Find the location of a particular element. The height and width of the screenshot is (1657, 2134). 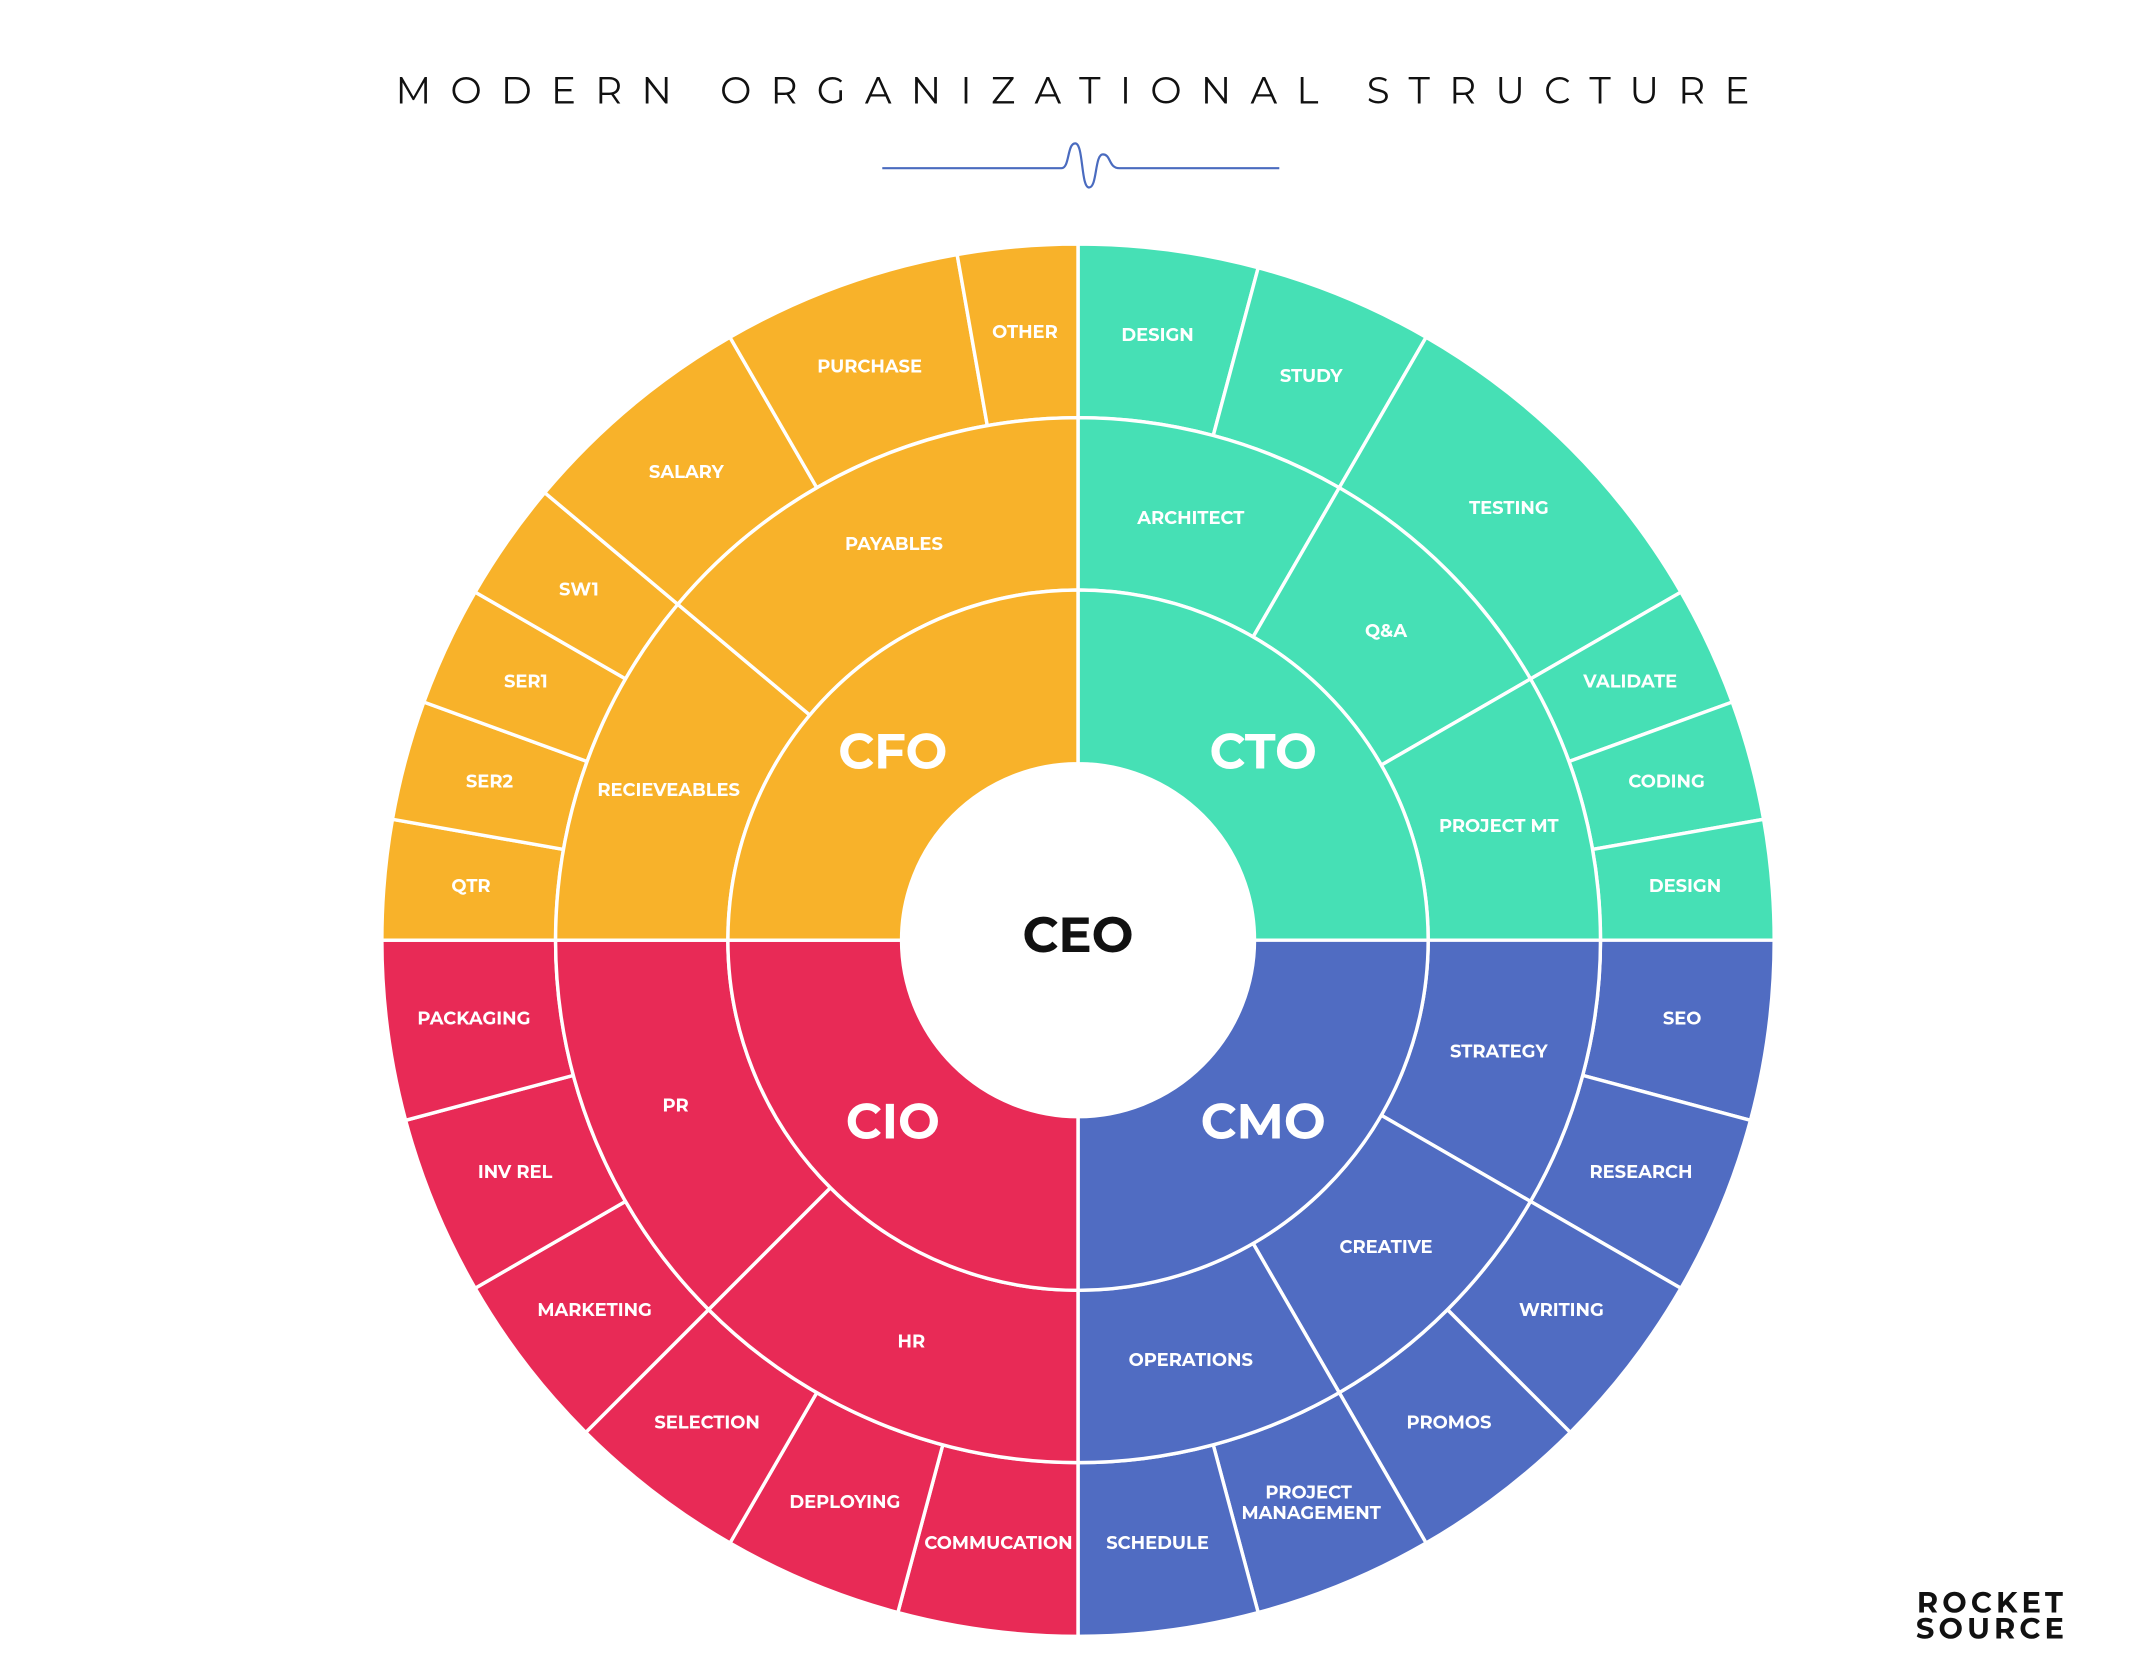

unit-label: RECIEVEABLES is located at coordinates (668, 790).